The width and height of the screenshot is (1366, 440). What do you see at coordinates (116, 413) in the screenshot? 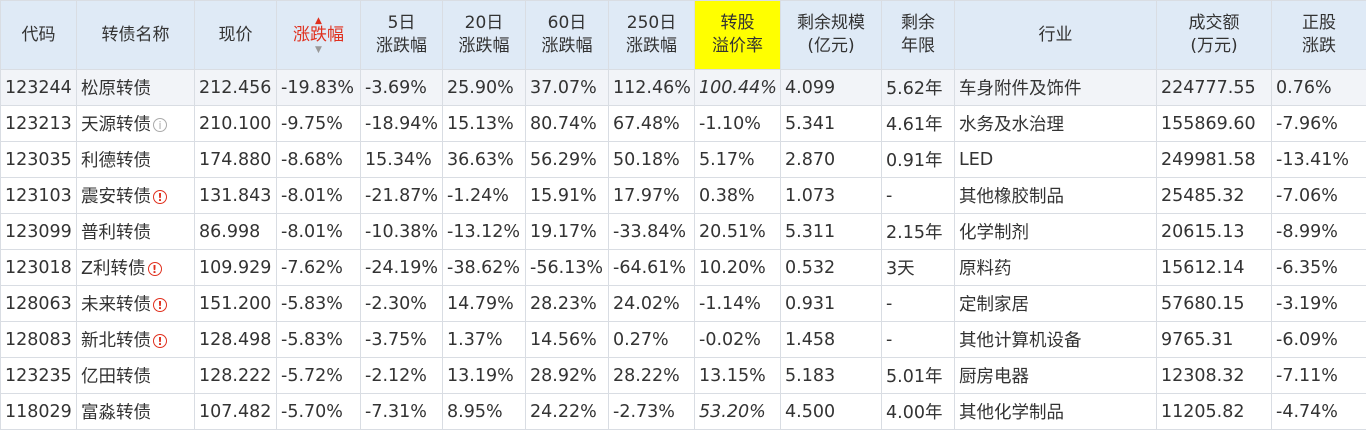
I see `cell-name-text: 富淼转债` at bounding box center [116, 413].